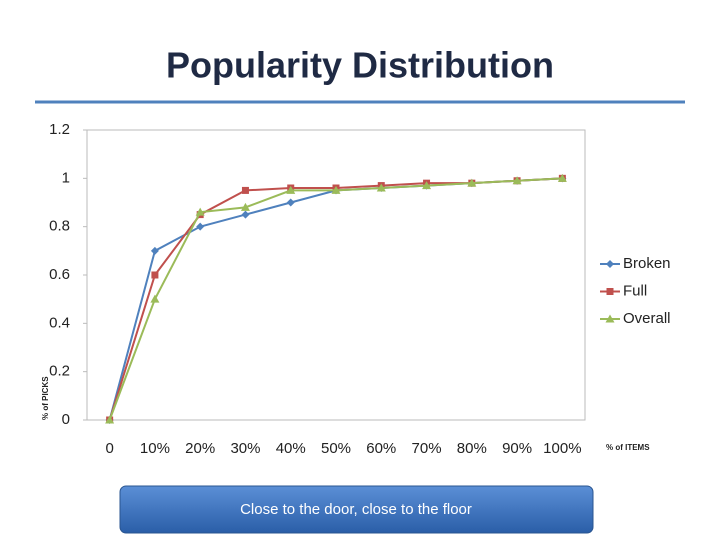 The image size is (720, 540). What do you see at coordinates (472, 448) in the screenshot?
I see `x-tick-label: 80%` at bounding box center [472, 448].